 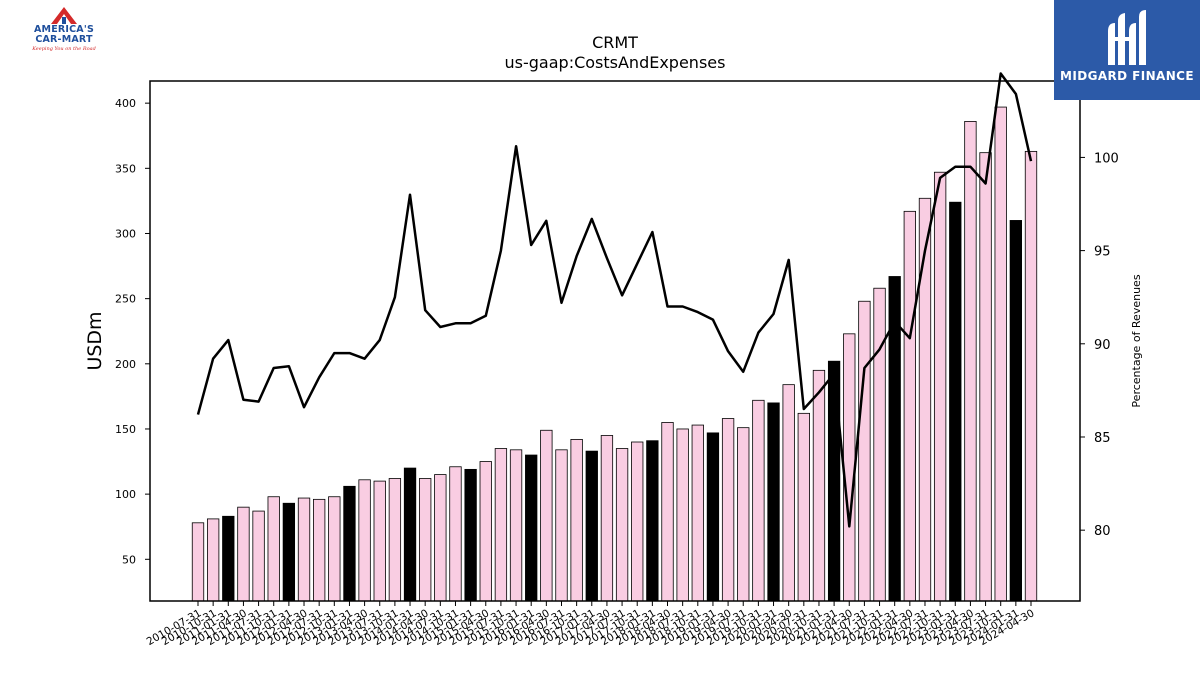 I want to click on y-tick-label: 100, so click(x=125, y=494).